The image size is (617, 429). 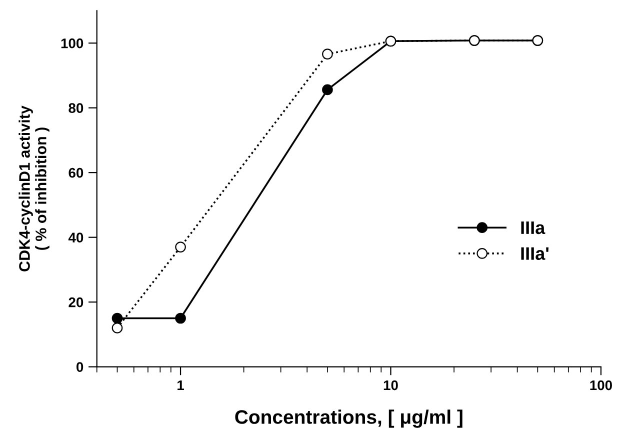 I want to click on x-tick-label: 1, so click(x=181, y=385).